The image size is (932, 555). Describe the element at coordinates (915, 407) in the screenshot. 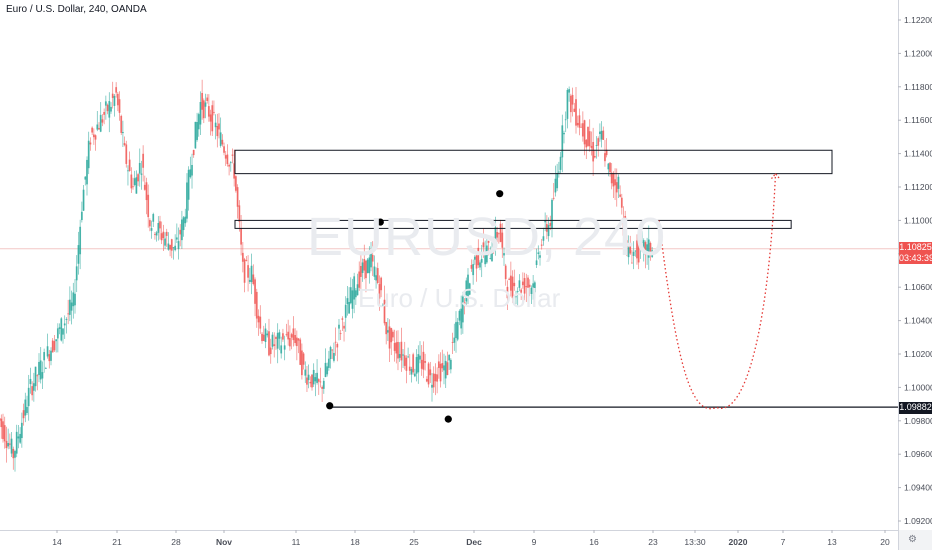

I see `support-price-label: 1.09882` at that location.